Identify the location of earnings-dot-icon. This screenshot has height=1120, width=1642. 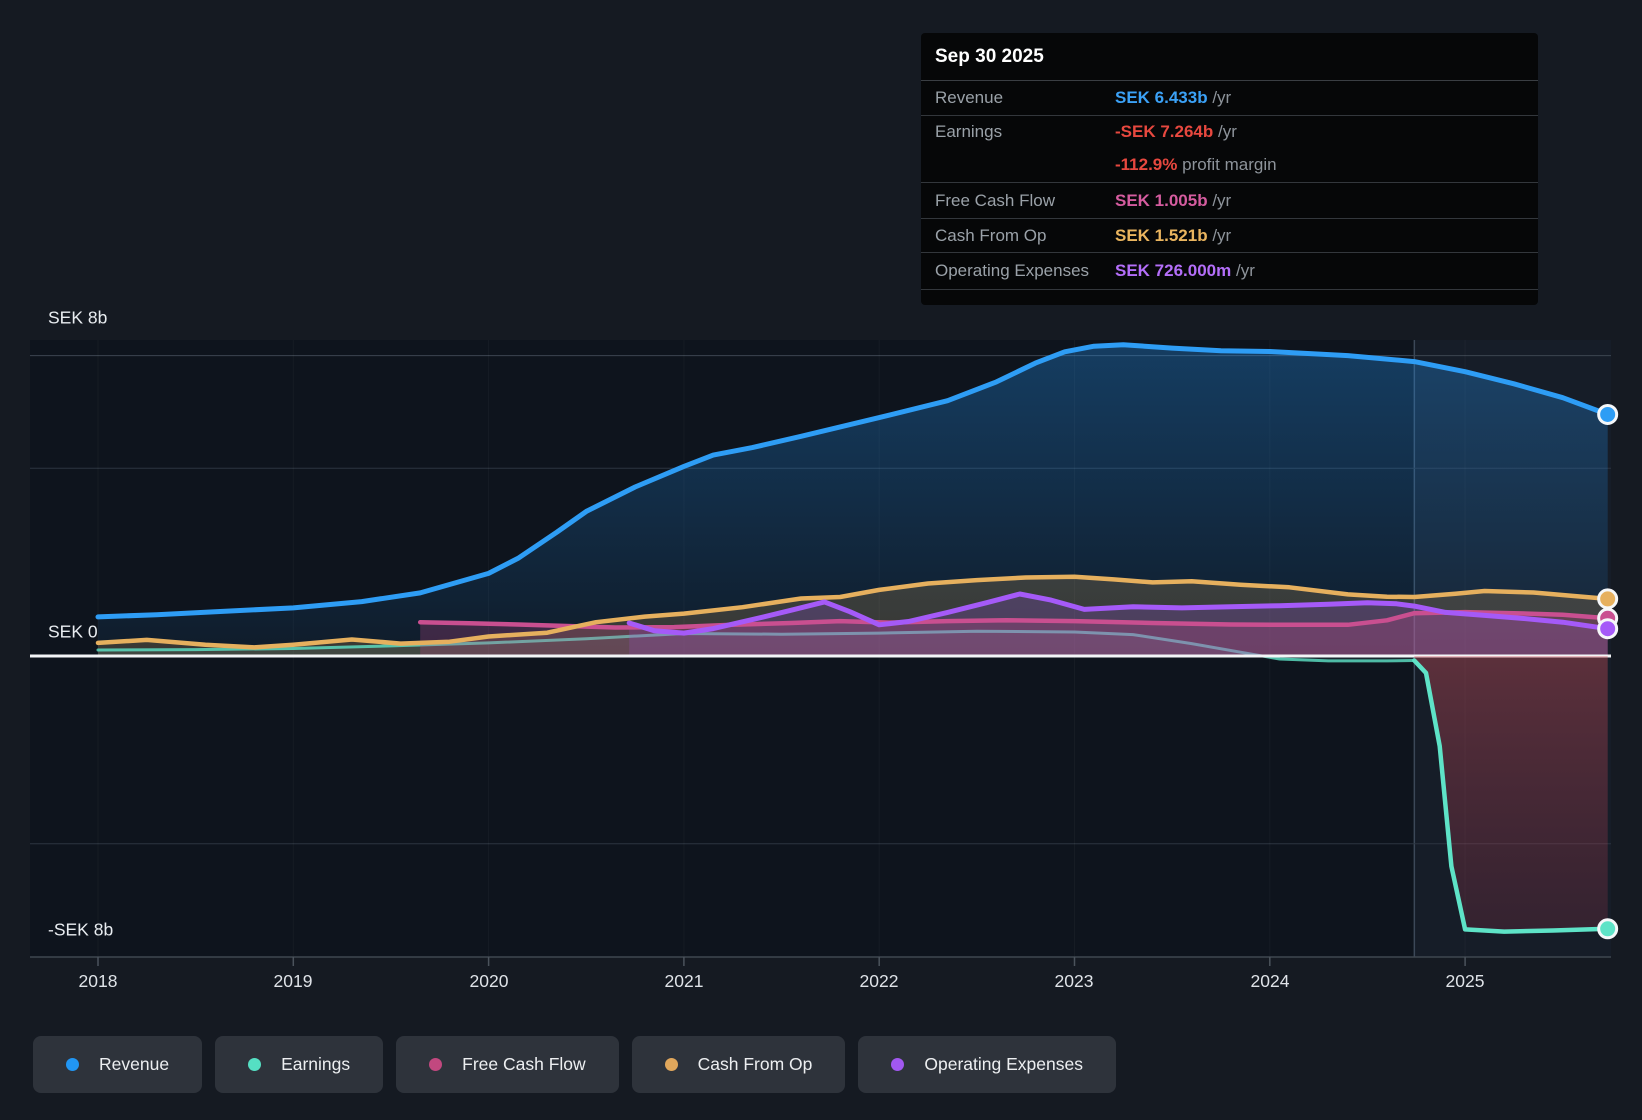
(255, 1064).